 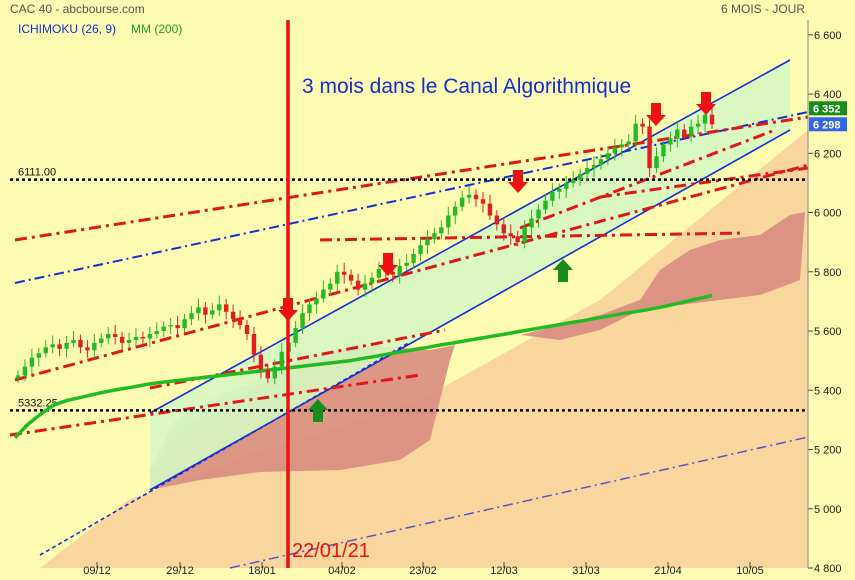 I want to click on y-tick-label: 6 600, so click(x=828, y=36).